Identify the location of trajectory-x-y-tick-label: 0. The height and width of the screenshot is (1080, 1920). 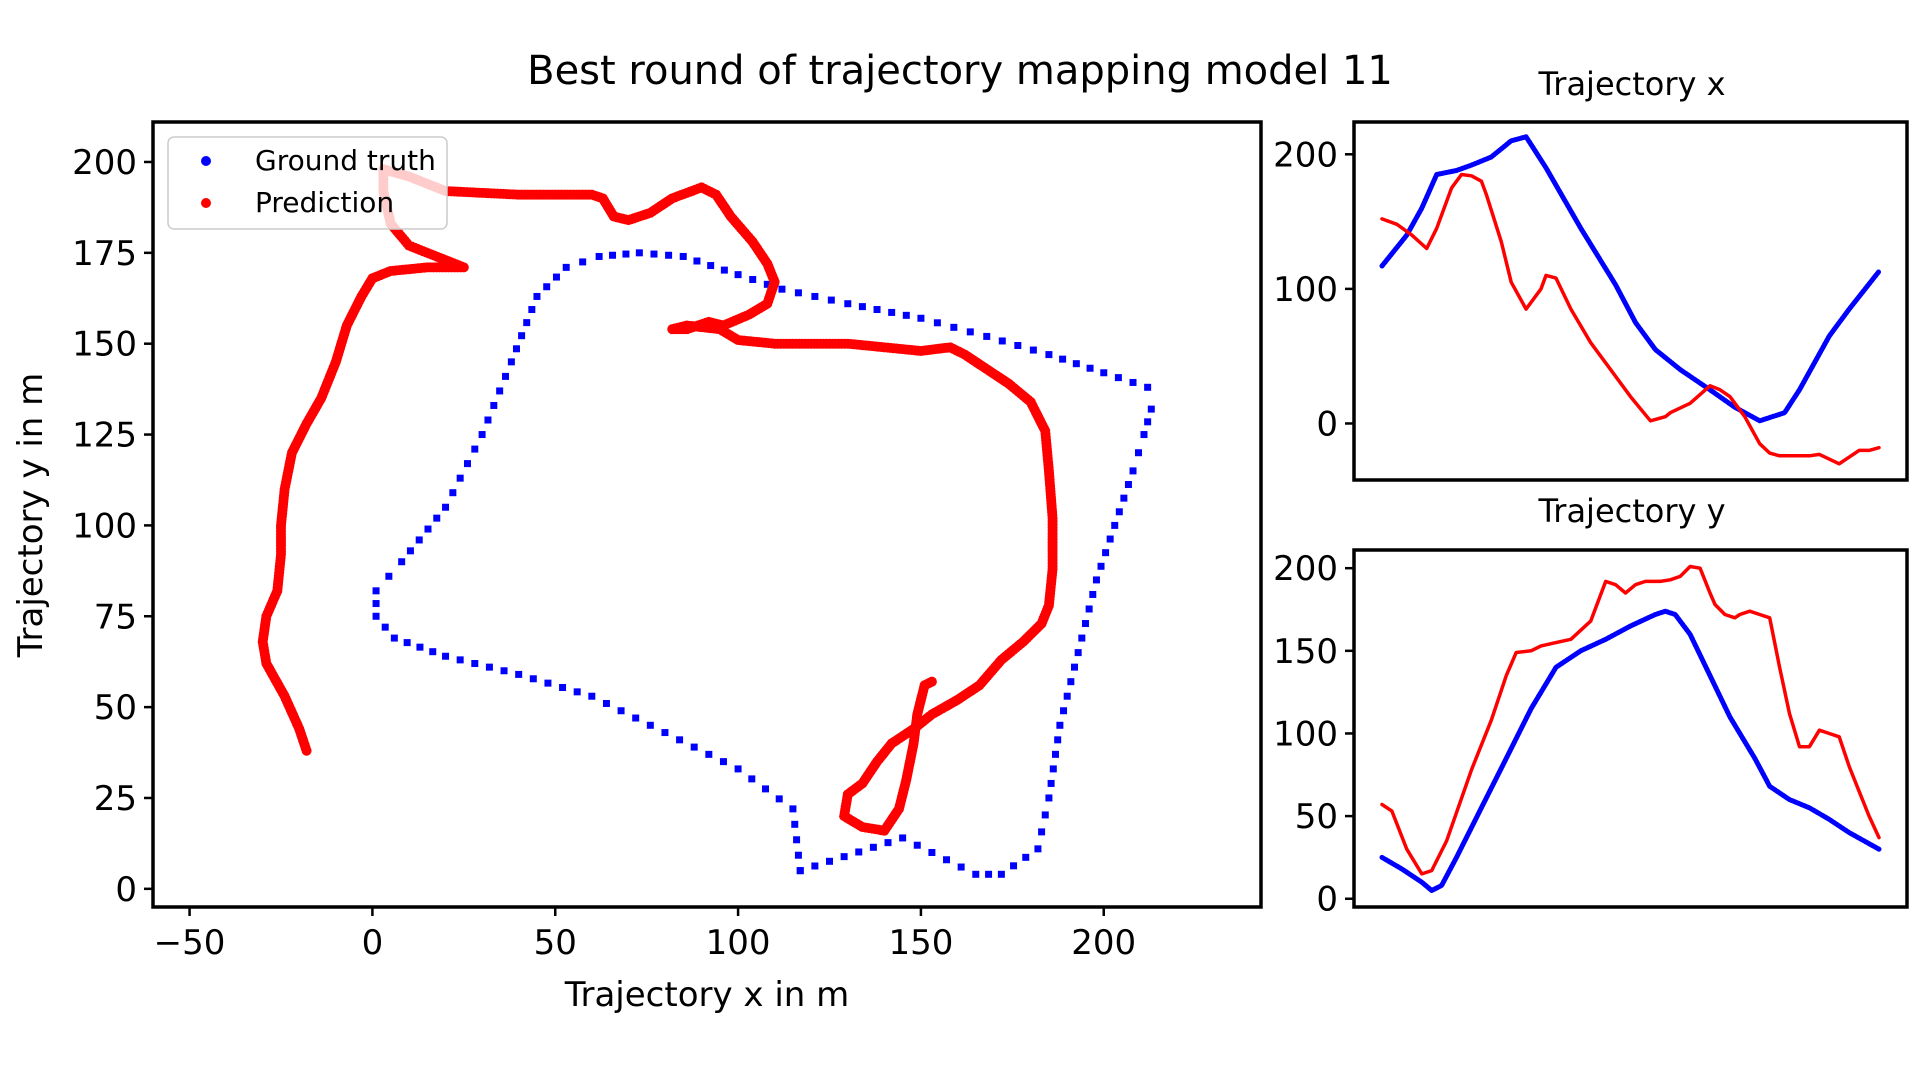
(1327, 424).